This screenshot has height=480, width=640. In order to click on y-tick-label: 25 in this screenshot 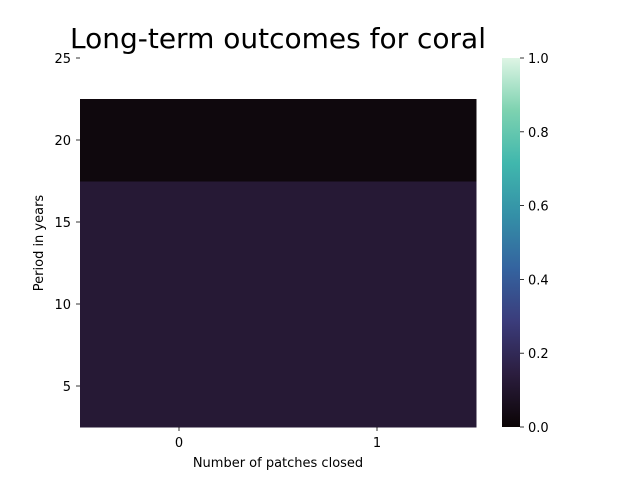, I will do `click(62, 59)`.